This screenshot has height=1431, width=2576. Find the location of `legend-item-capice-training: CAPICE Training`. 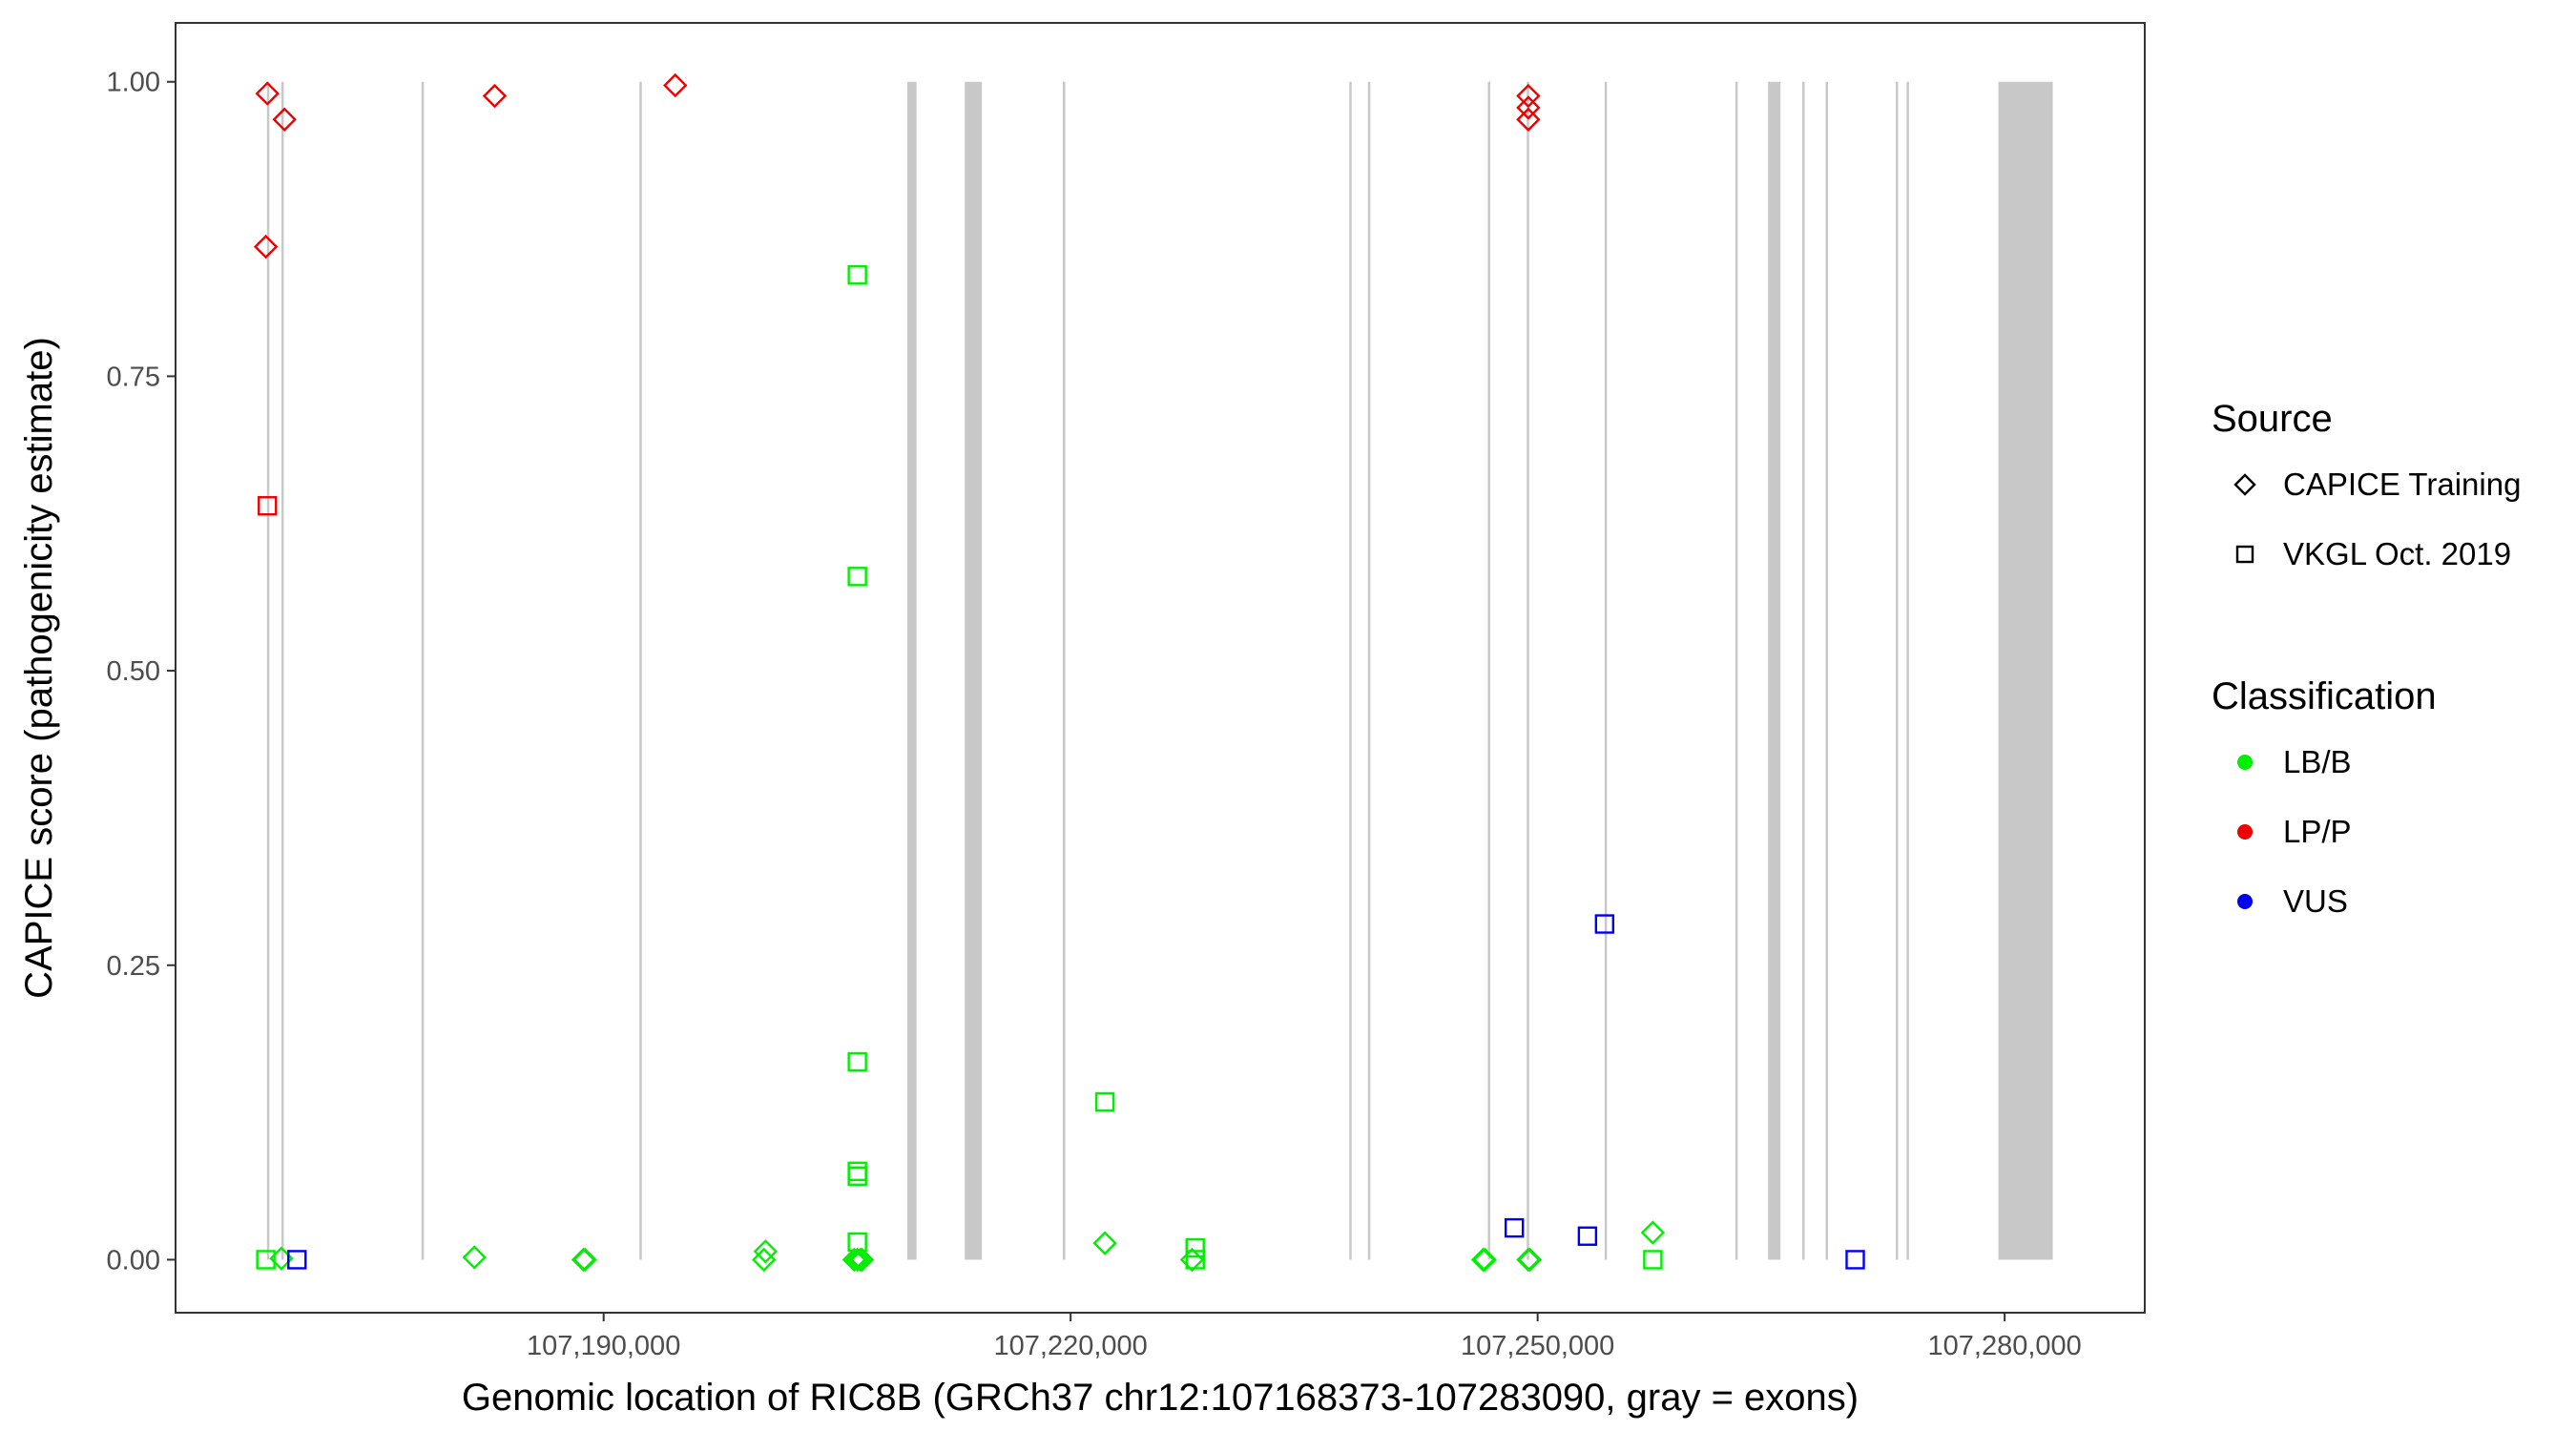

legend-item-capice-training: CAPICE Training is located at coordinates (2377, 484).